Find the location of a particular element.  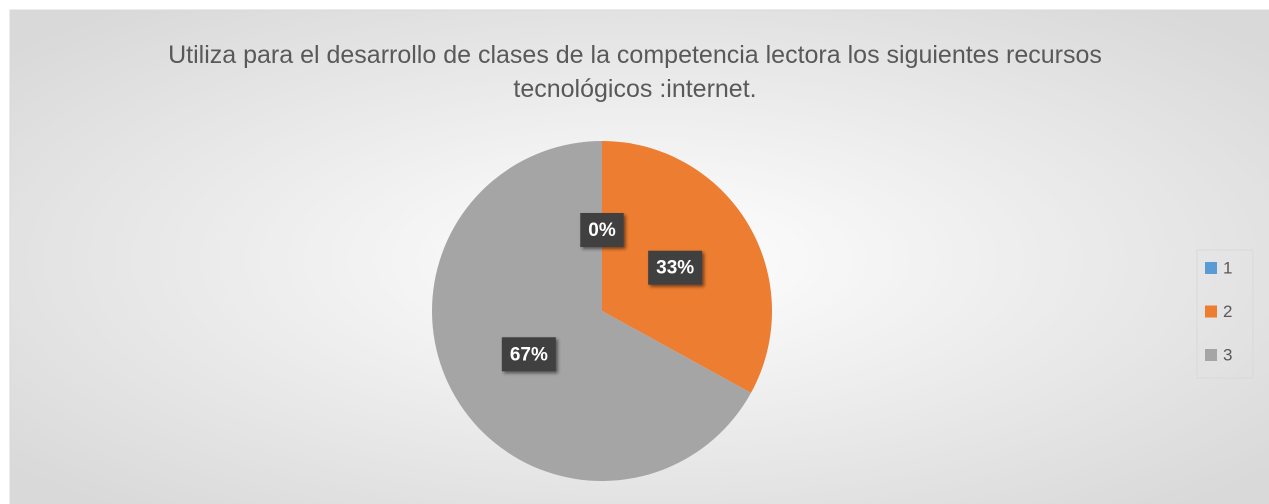

data-label-text: 67% is located at coordinates (529, 354).